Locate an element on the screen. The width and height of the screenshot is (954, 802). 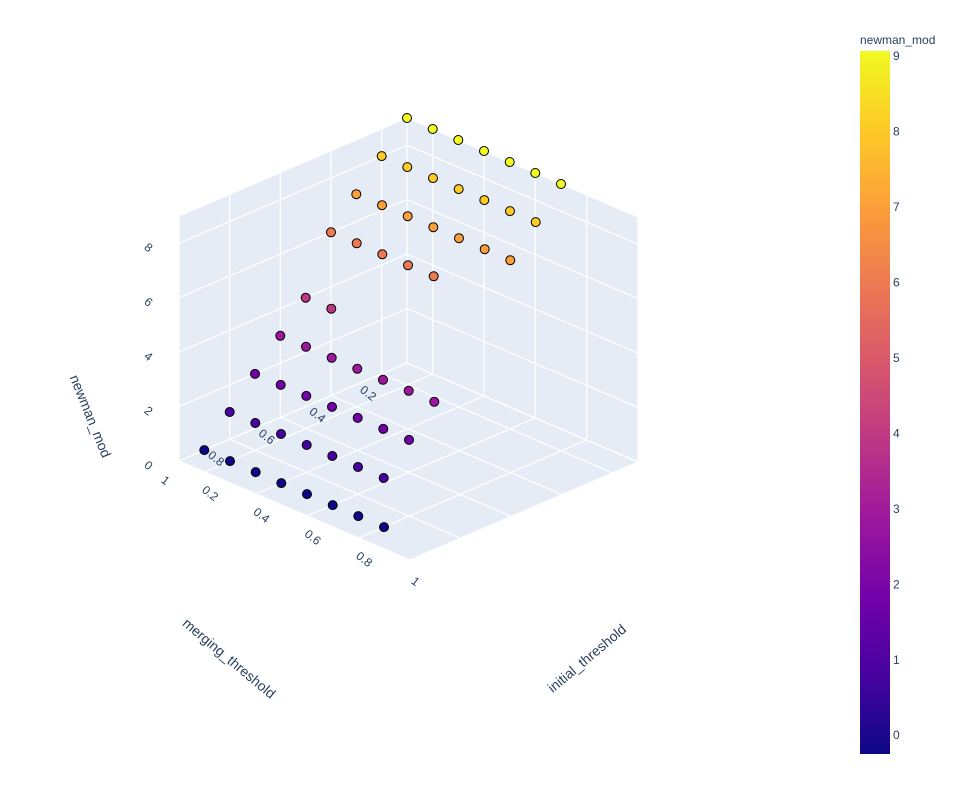
z-tick-label: 0 is located at coordinates (149, 465).